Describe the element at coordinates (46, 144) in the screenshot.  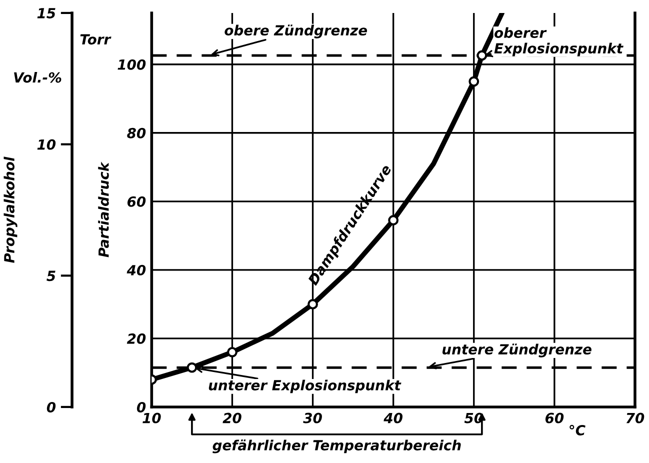
I see `y3-tick-label: 10` at that location.